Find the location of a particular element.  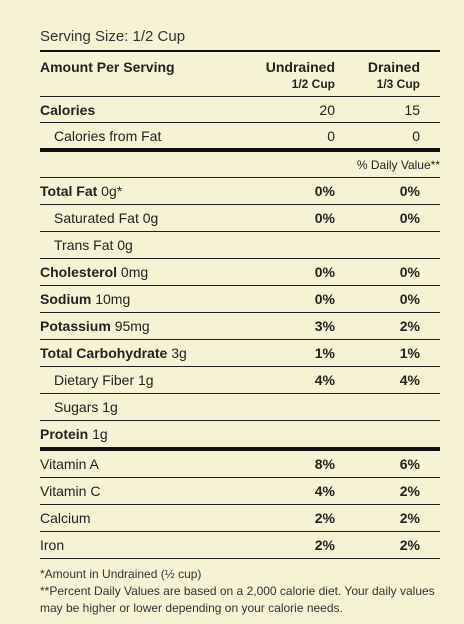

vitamin-label: Vitamin C is located at coordinates (70, 491).